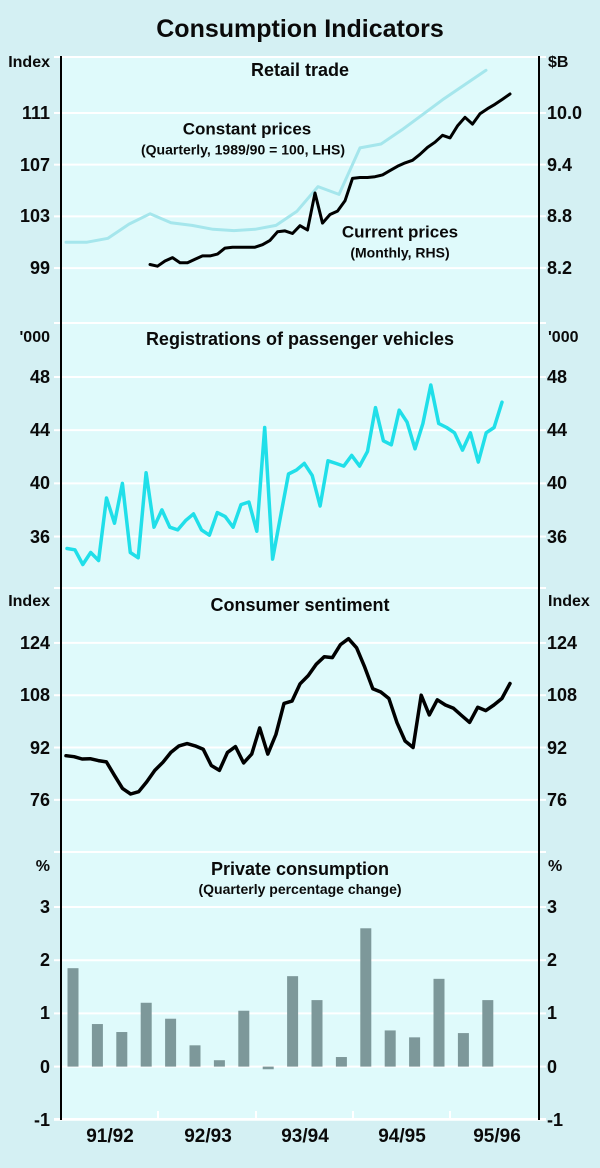 This screenshot has width=600, height=1168. Describe the element at coordinates (39, 799) in the screenshot. I see `left-tick-label: 76` at that location.